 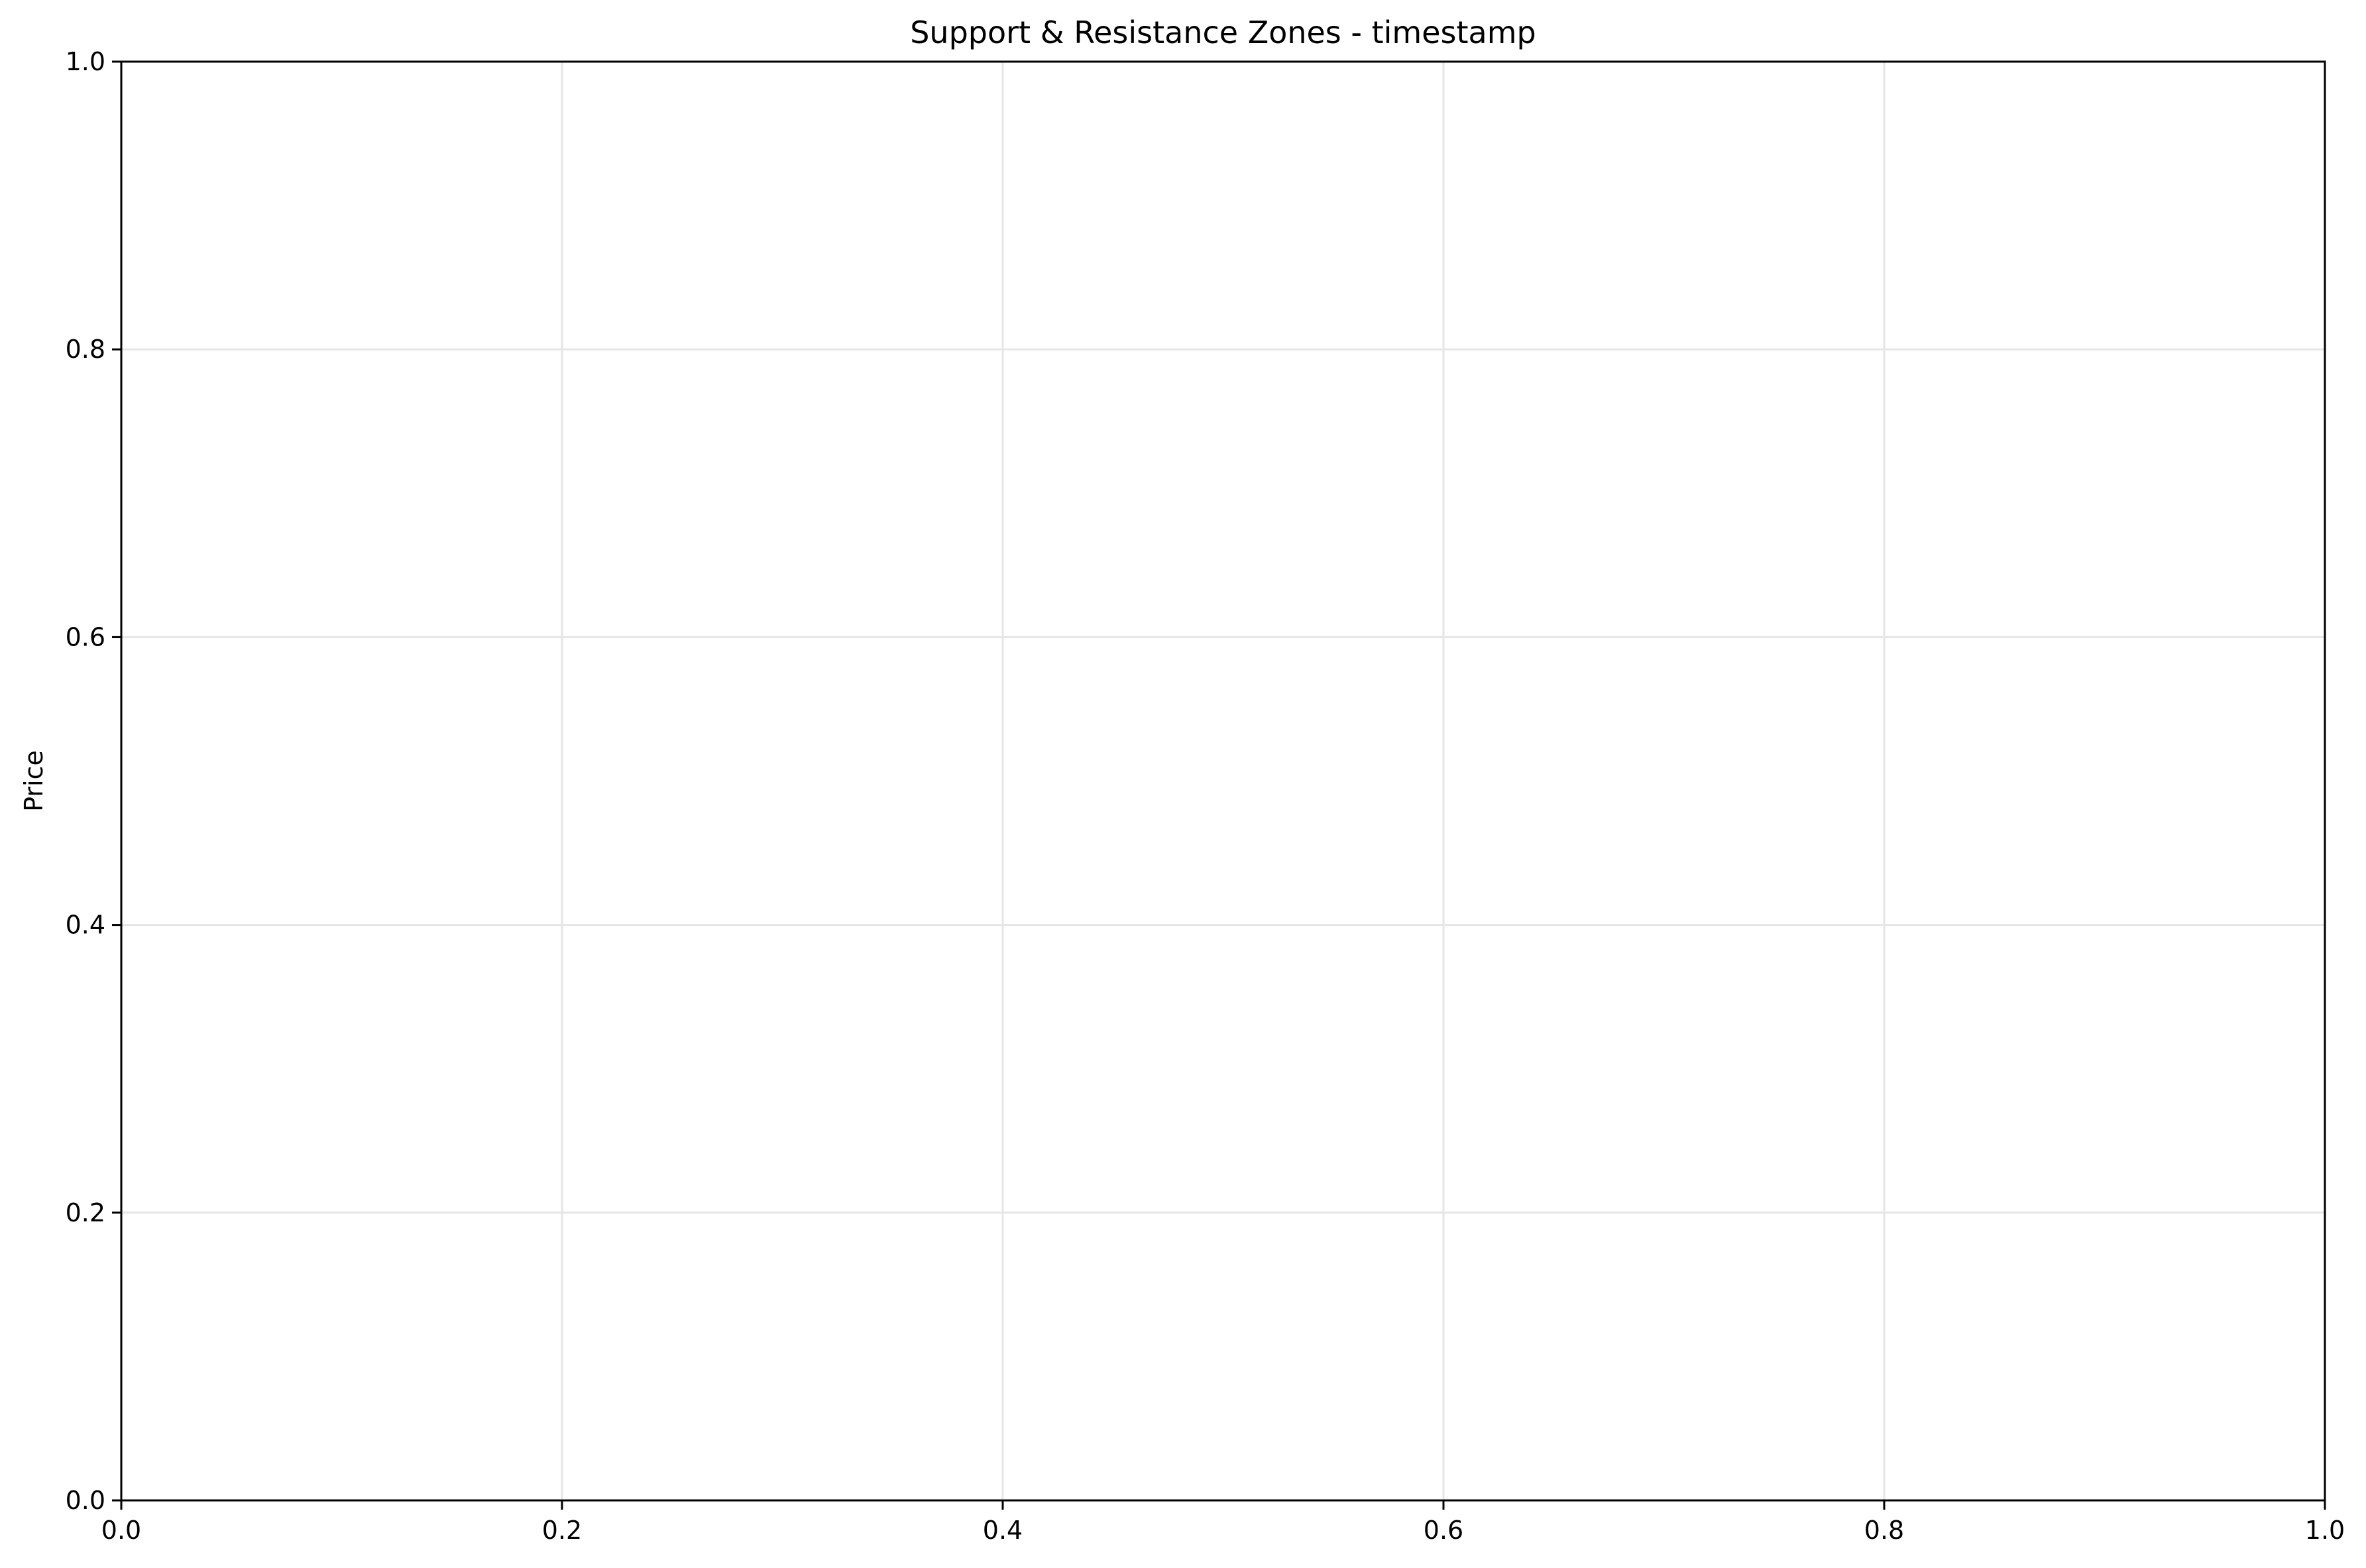 What do you see at coordinates (85, 1501) in the screenshot?
I see `y-tick-label: 0.0` at bounding box center [85, 1501].